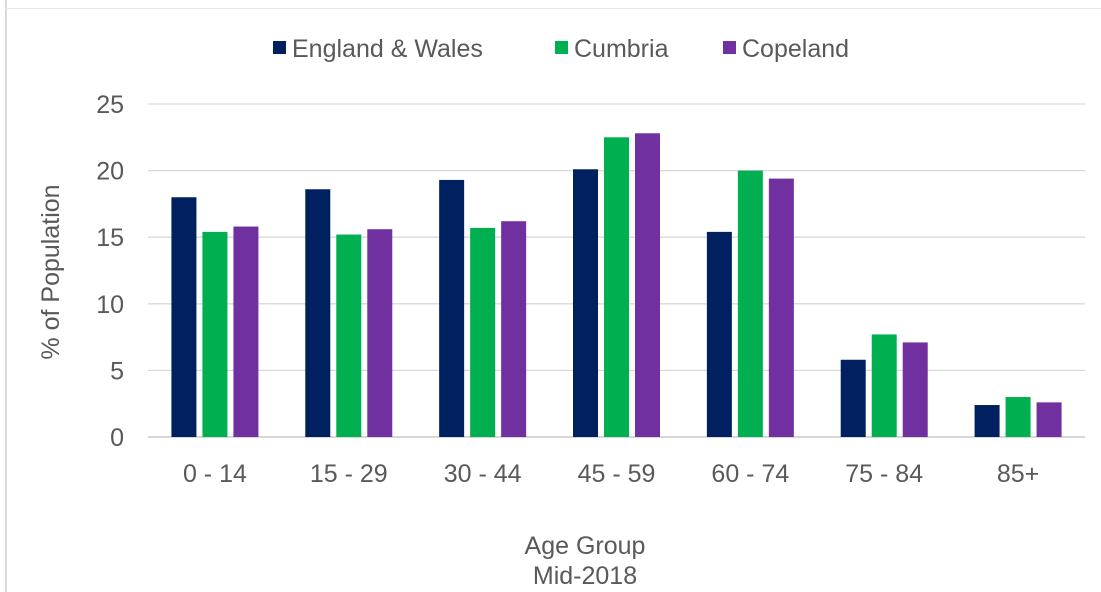 The height and width of the screenshot is (592, 1101). I want to click on y-tick-label-0: 0, so click(117, 438).